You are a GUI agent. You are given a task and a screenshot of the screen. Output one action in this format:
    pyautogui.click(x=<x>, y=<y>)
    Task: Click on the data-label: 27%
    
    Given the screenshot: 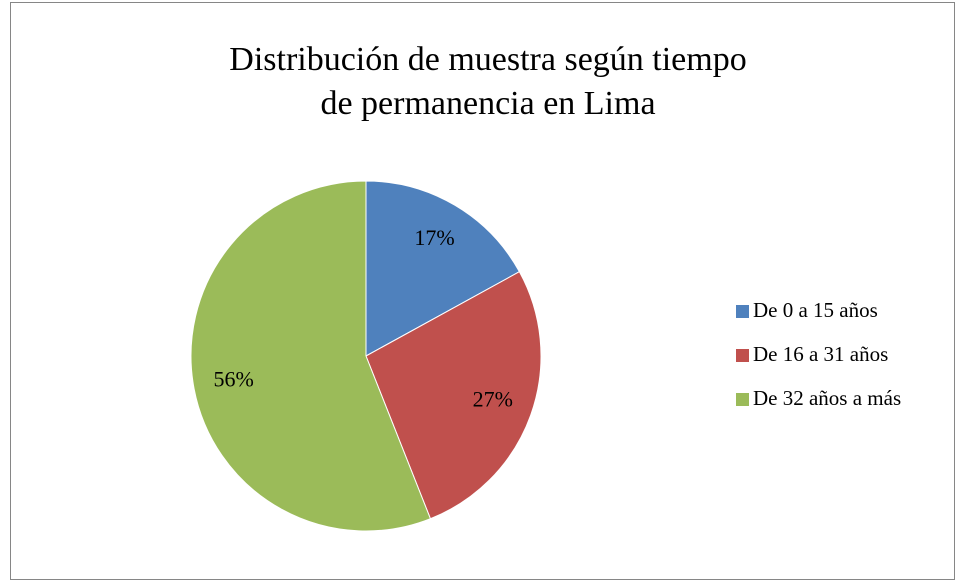 What is the action you would take?
    pyautogui.click(x=493, y=399)
    